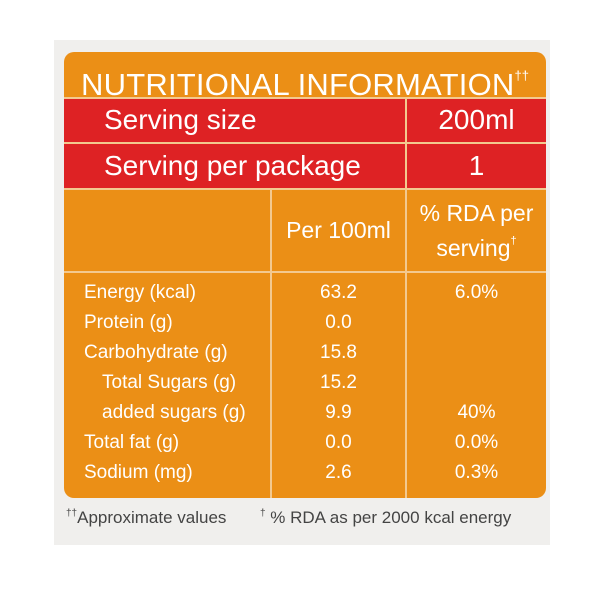  Describe the element at coordinates (169, 382) in the screenshot. I see `nutrient-name: Total Sugars (g)` at that location.